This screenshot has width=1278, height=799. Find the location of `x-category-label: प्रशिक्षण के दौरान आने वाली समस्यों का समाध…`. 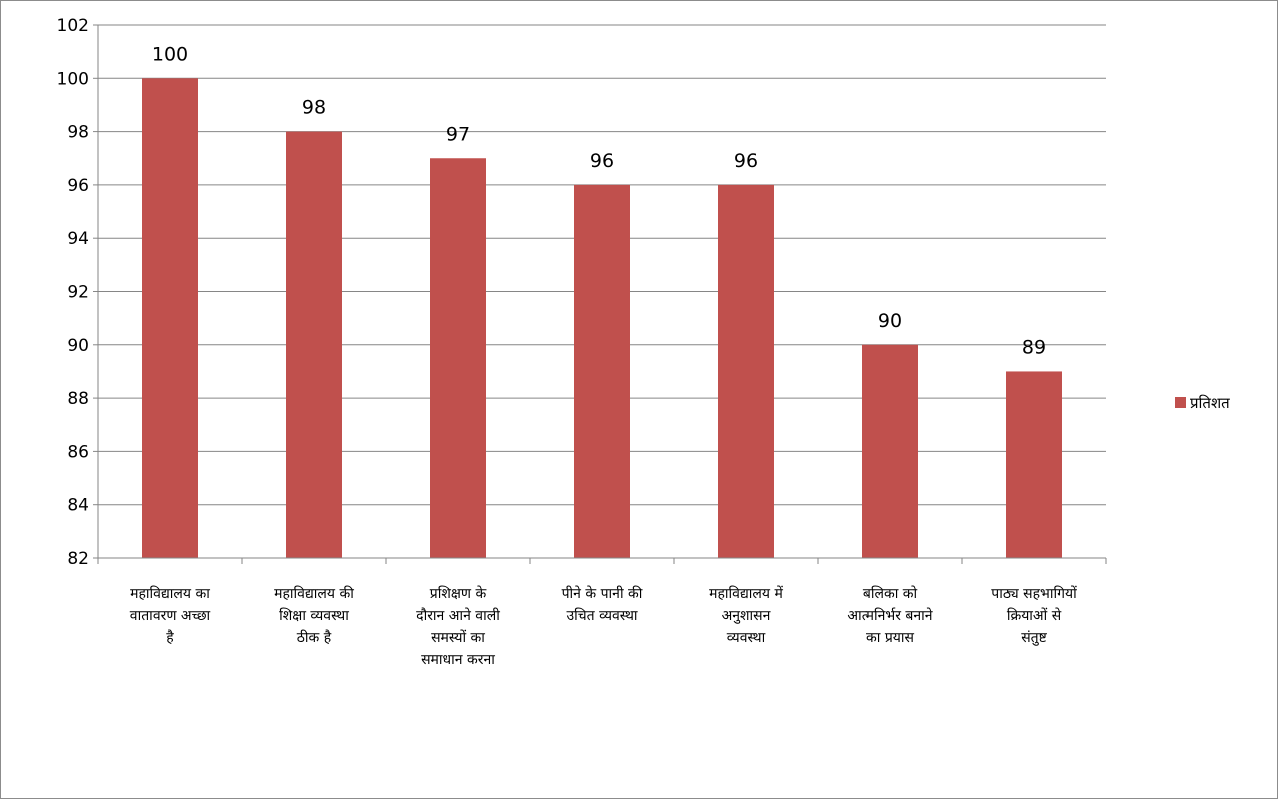

x-category-label: प्रशिक्षण के दौरान आने वाली समस्यों का समाध… is located at coordinates (458, 626).